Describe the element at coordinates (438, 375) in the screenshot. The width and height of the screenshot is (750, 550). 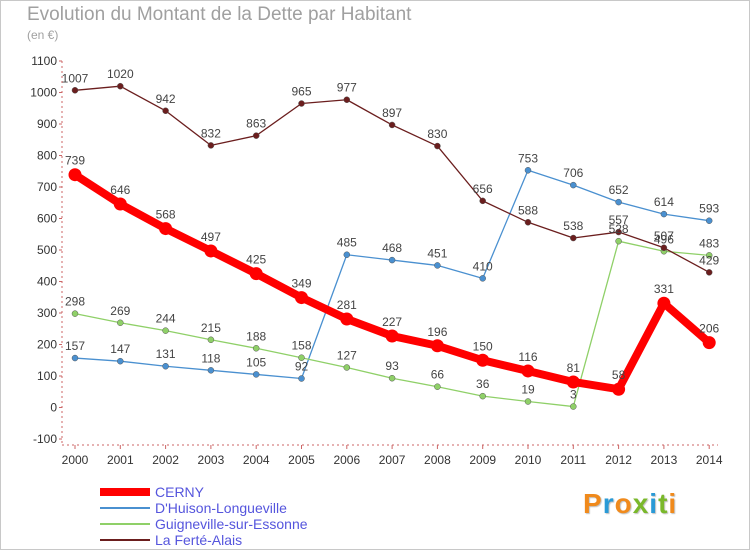
I see `data-label-guigneville-sur-essonne: 66` at that location.